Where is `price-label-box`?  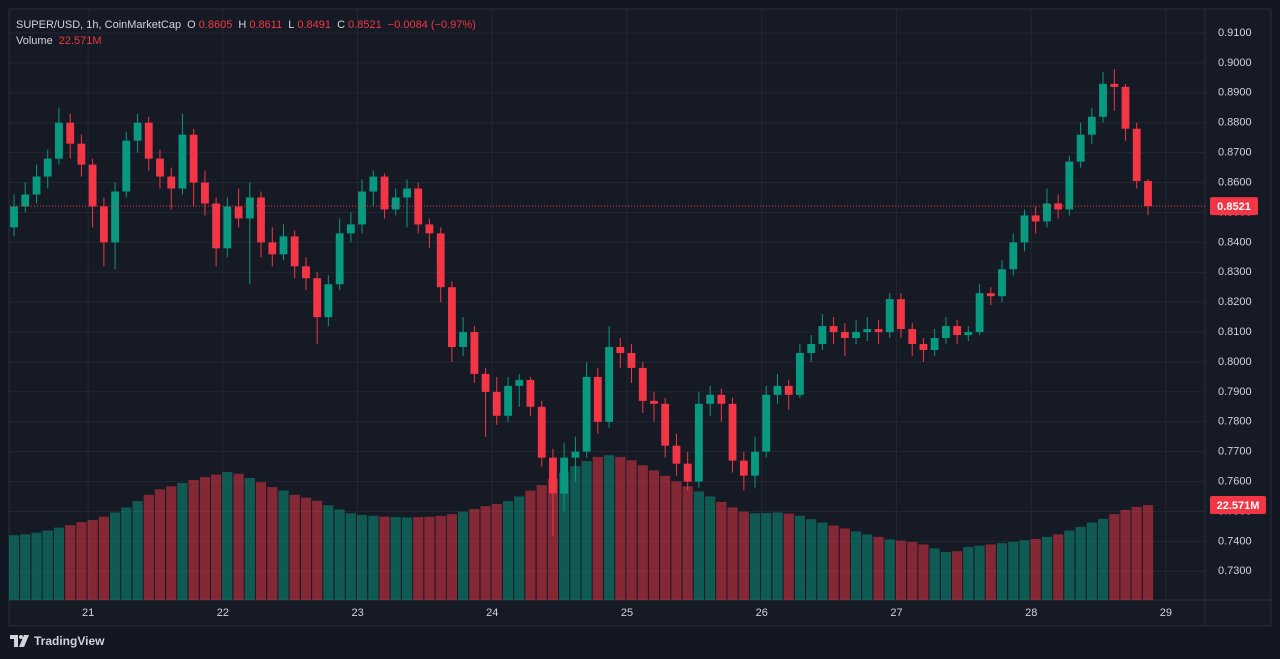 price-label-box is located at coordinates (1234, 206).